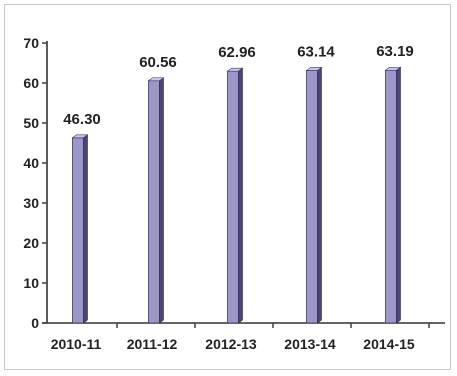  I want to click on data-label: 46.30, so click(82, 119).